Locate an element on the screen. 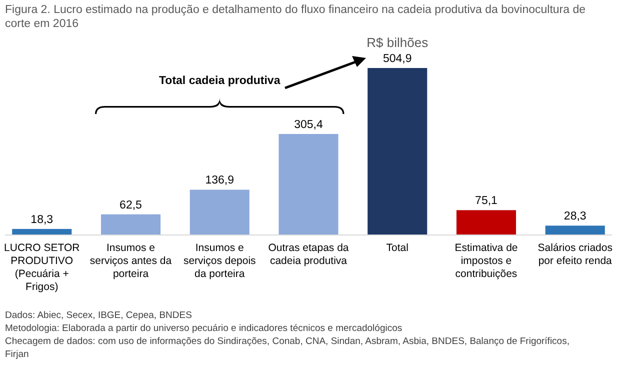 Image resolution: width=620 pixels, height=368 pixels. x-tick-label: Total is located at coordinates (397, 248).